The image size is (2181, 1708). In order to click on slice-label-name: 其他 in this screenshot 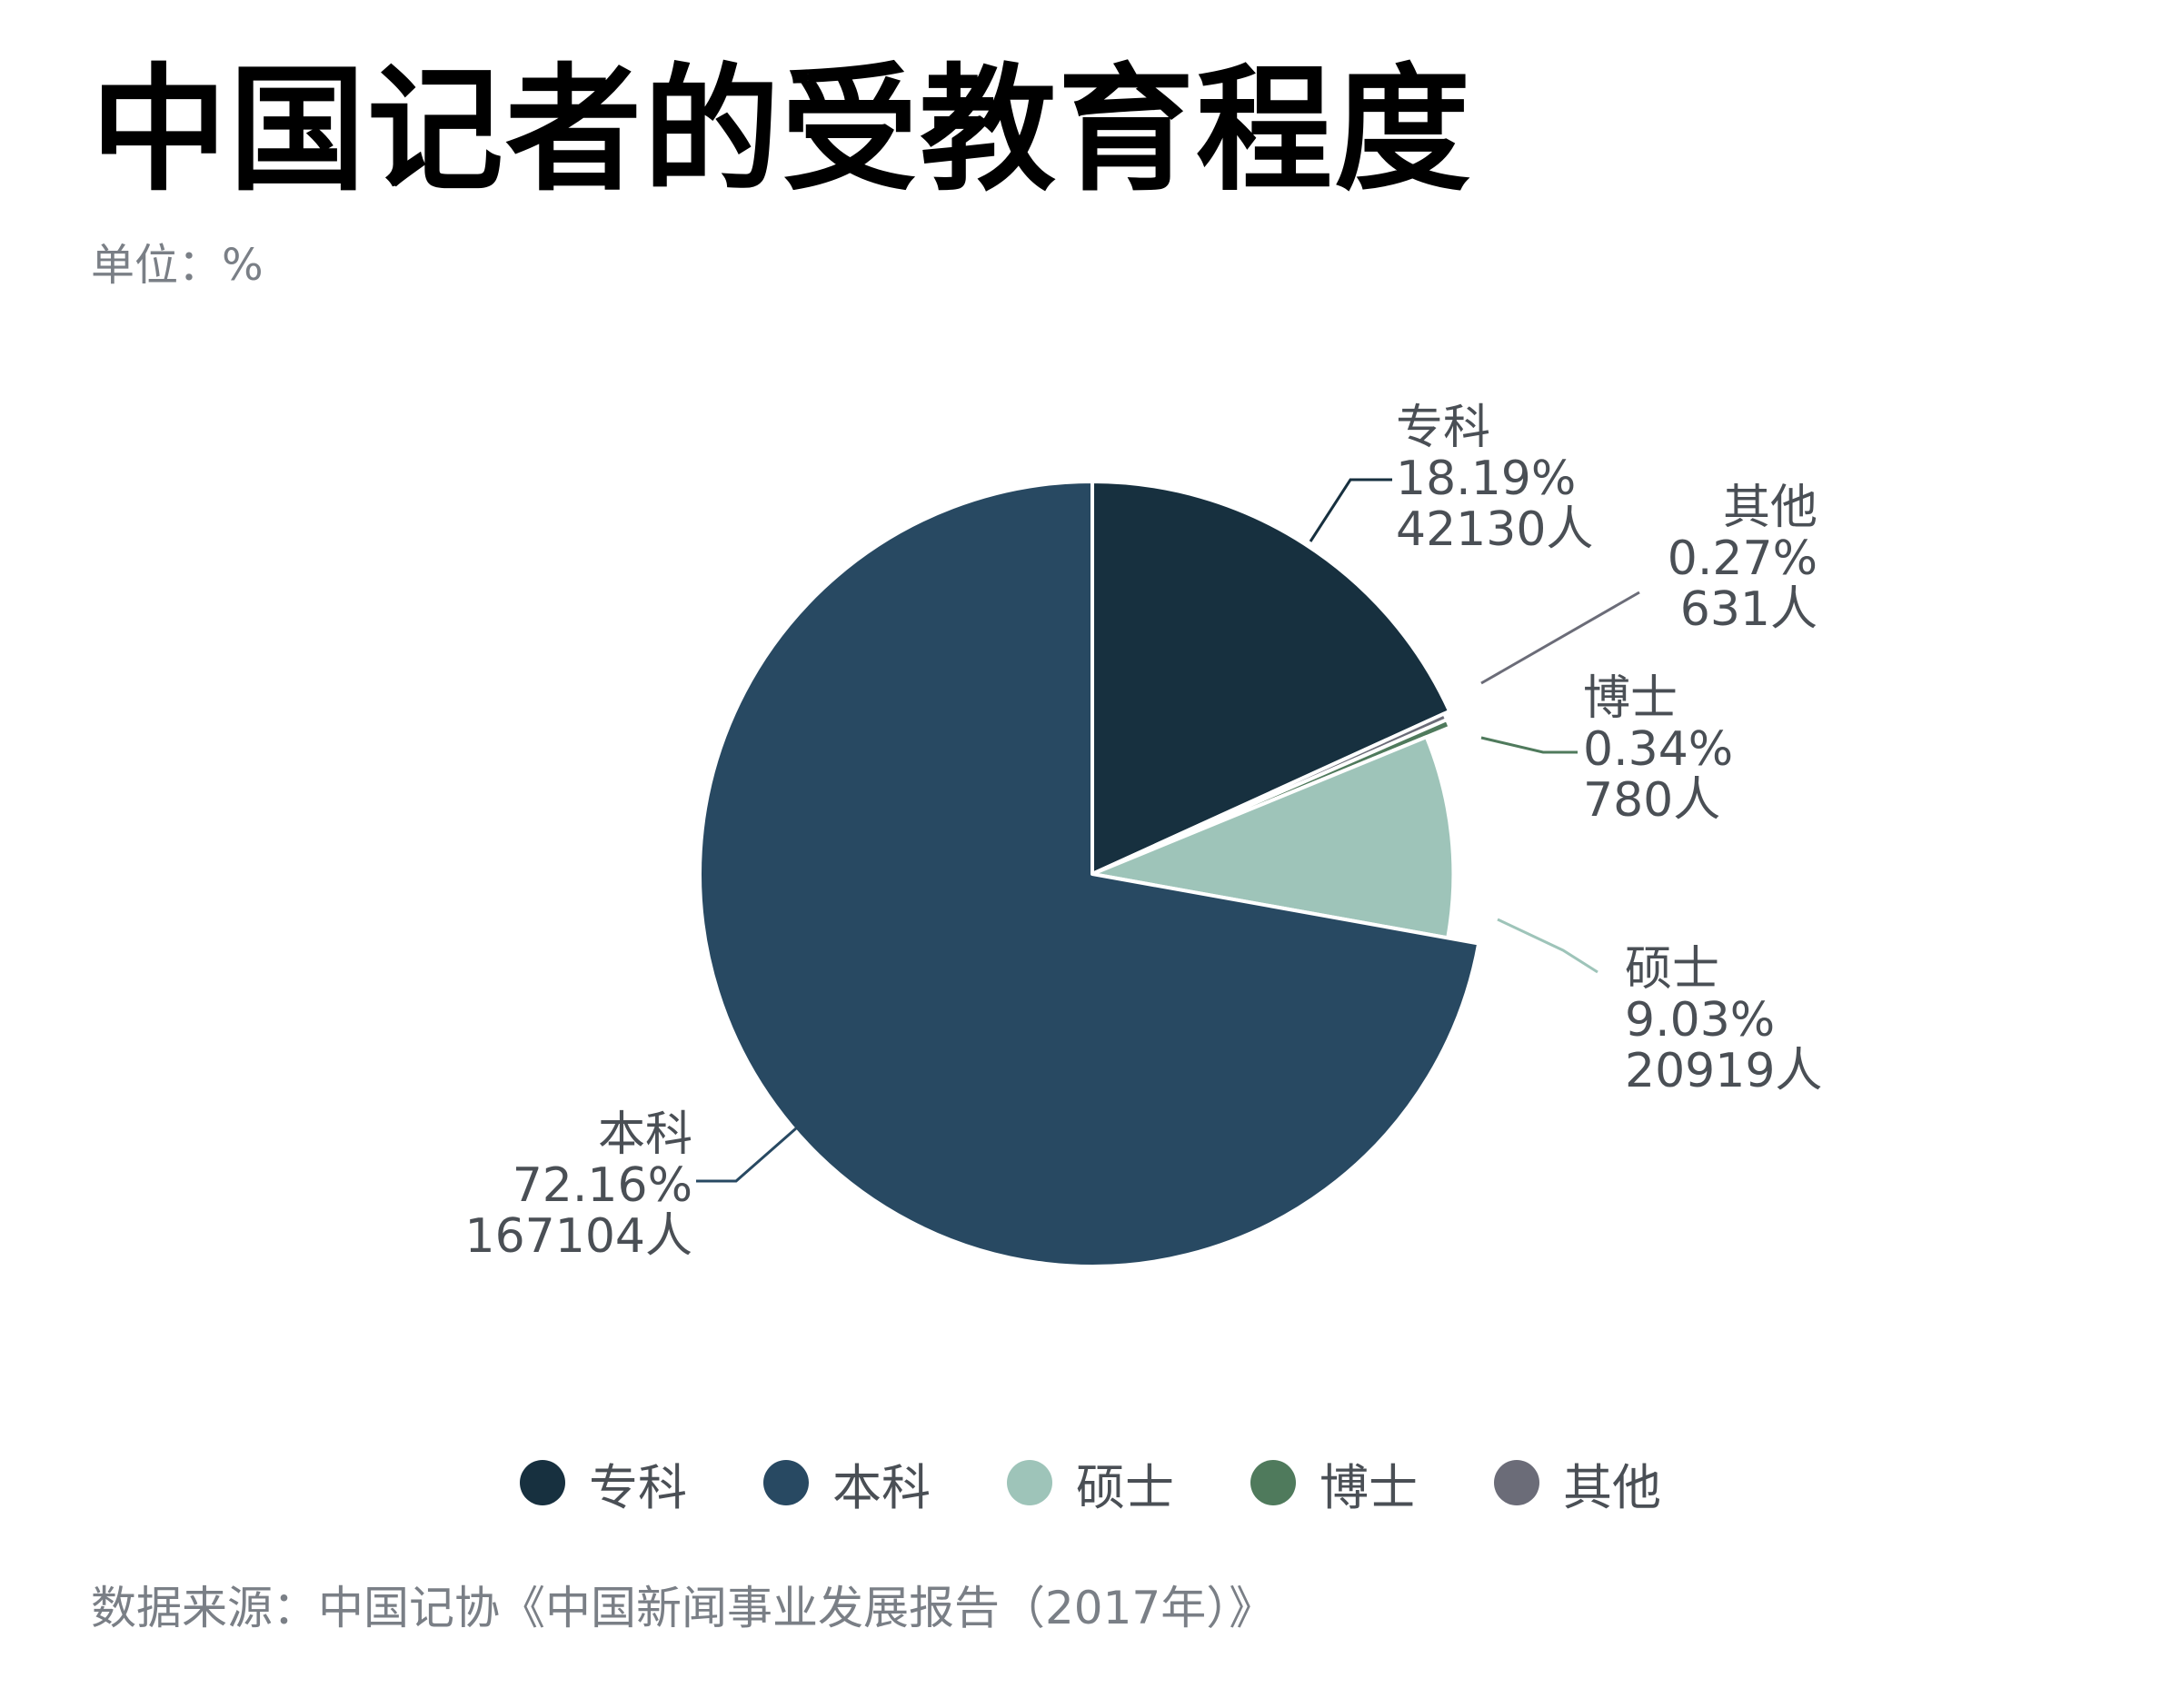, I will do `click(1770, 508)`.